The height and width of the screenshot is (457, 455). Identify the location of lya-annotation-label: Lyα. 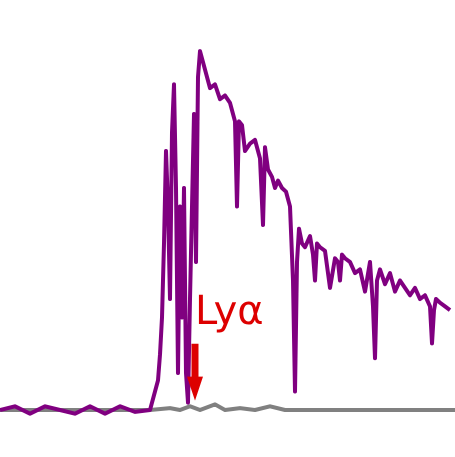
(229, 311).